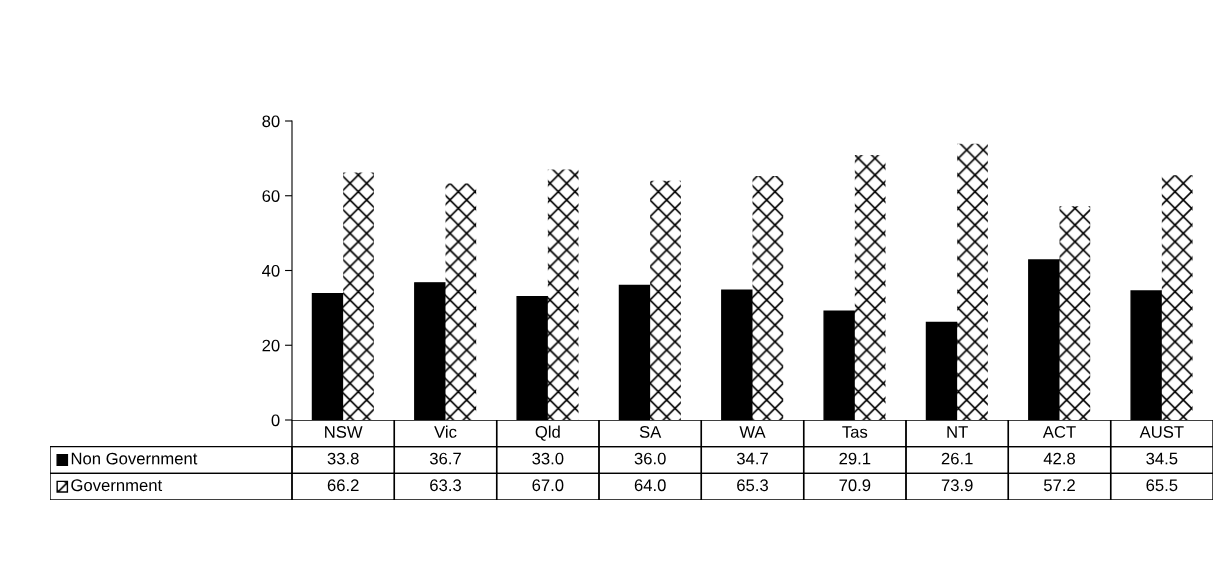  I want to click on data-label: 34.7, so click(752, 458).